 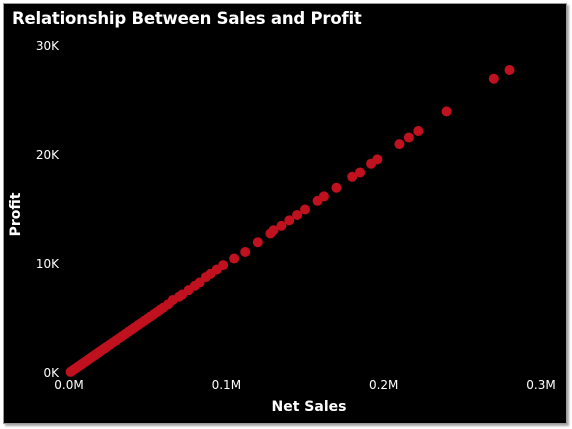 I want to click on y-tick-label: 30K, so click(x=48, y=46).